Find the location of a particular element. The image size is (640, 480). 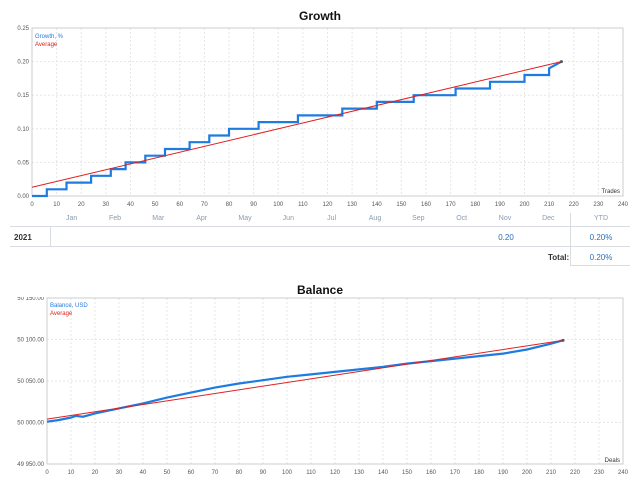

month-value-nov: 0.20 is located at coordinates (506, 237).